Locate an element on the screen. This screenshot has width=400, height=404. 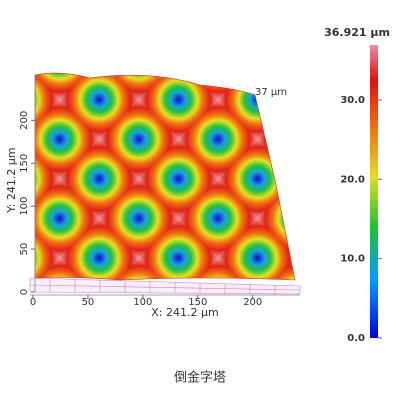
x-tick-label: 50 is located at coordinates (88, 302).